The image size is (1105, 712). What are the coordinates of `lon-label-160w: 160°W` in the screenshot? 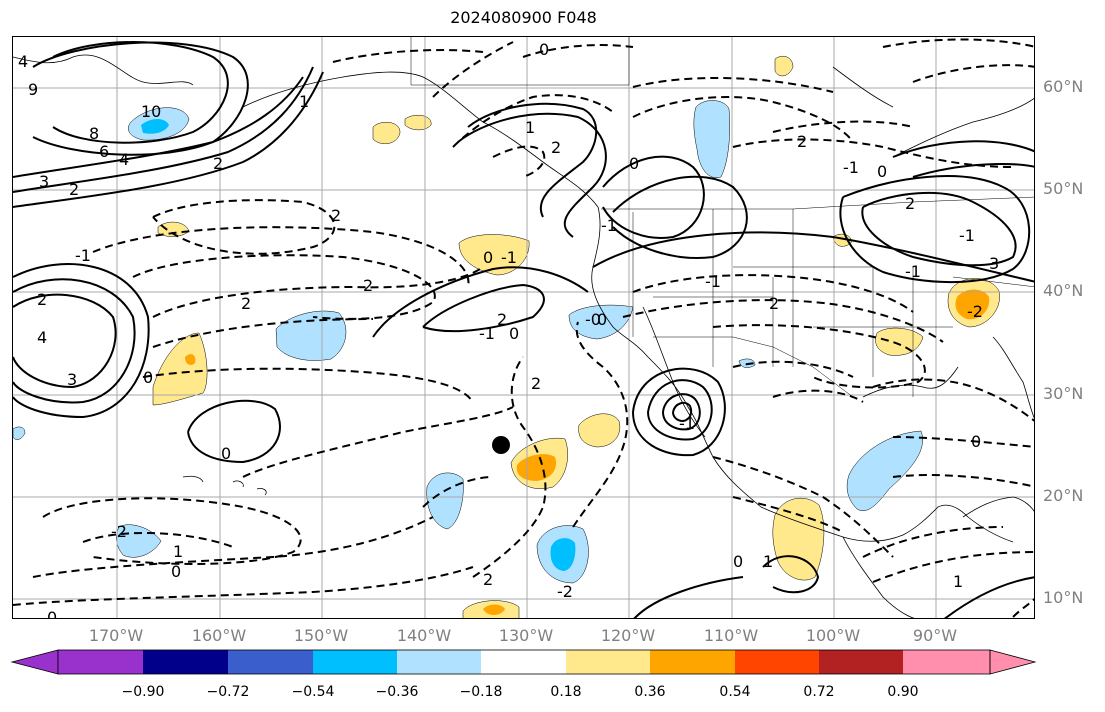 It's located at (219, 635).